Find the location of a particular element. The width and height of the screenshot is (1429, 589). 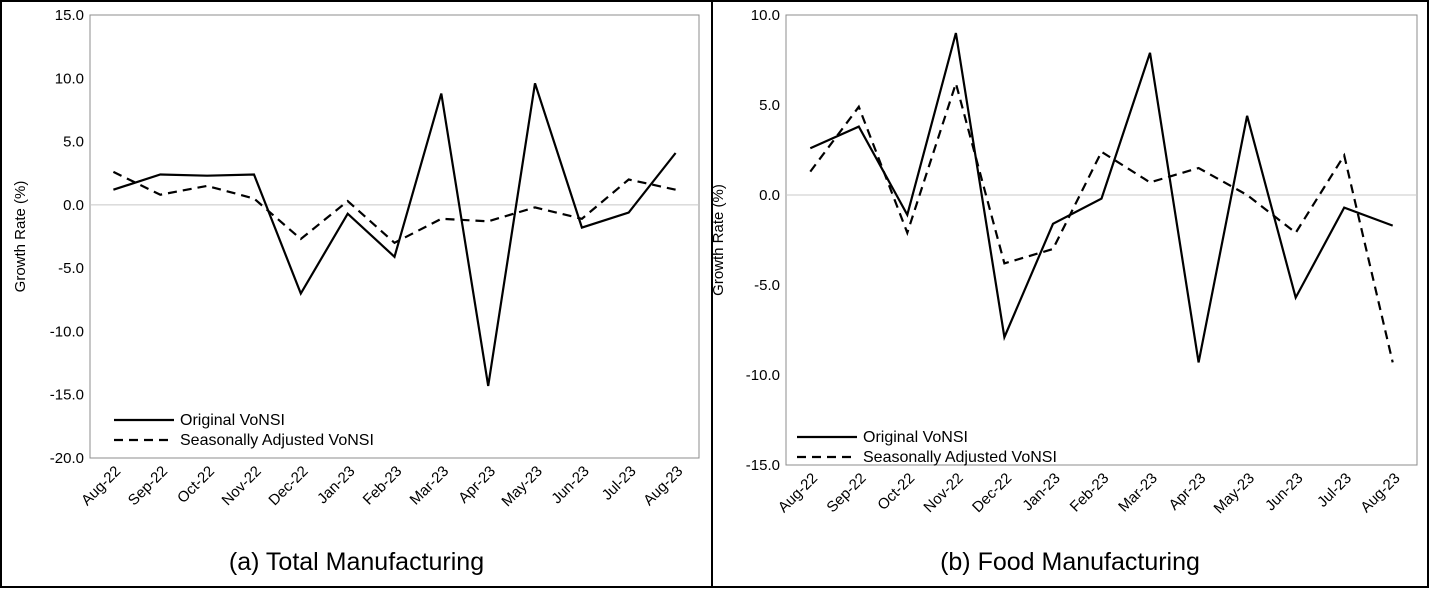

series-line-seasonally-adjusted is located at coordinates (394, 207).